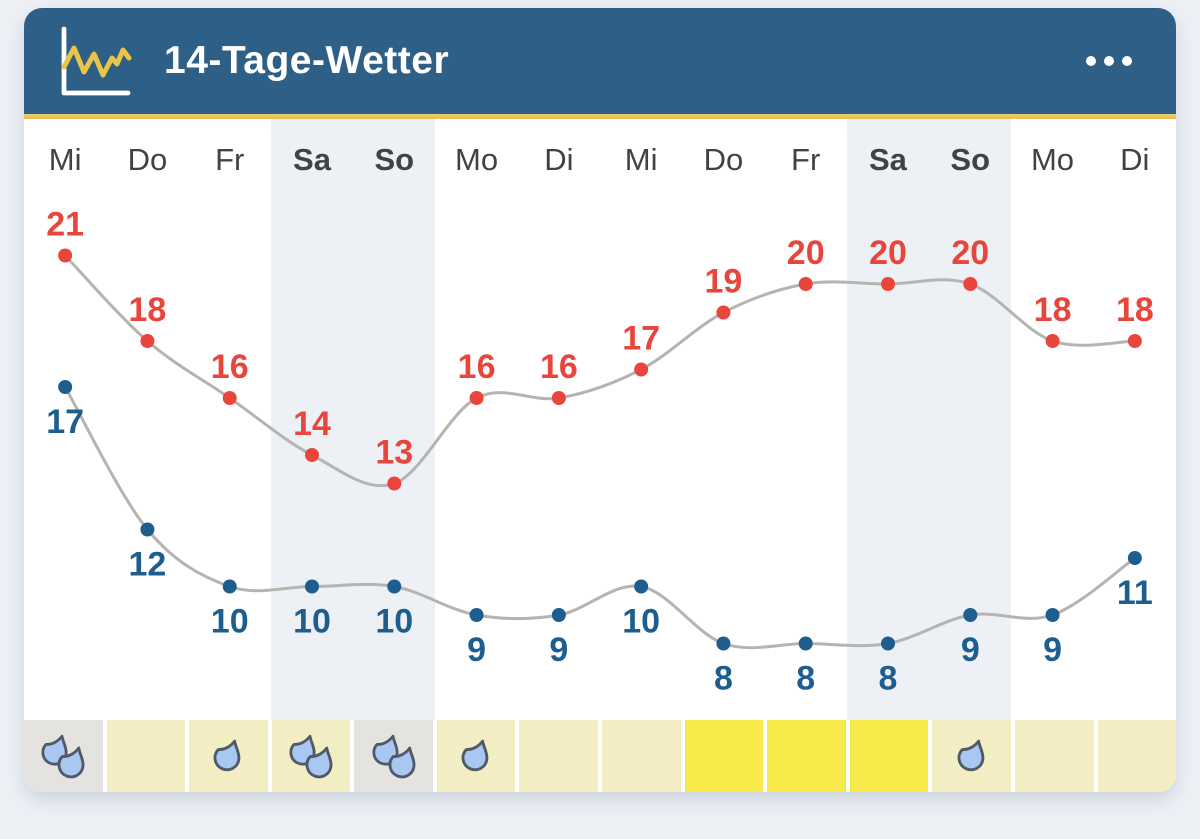  What do you see at coordinates (394, 453) in the screenshot?
I see `high-temp-label: 13` at bounding box center [394, 453].